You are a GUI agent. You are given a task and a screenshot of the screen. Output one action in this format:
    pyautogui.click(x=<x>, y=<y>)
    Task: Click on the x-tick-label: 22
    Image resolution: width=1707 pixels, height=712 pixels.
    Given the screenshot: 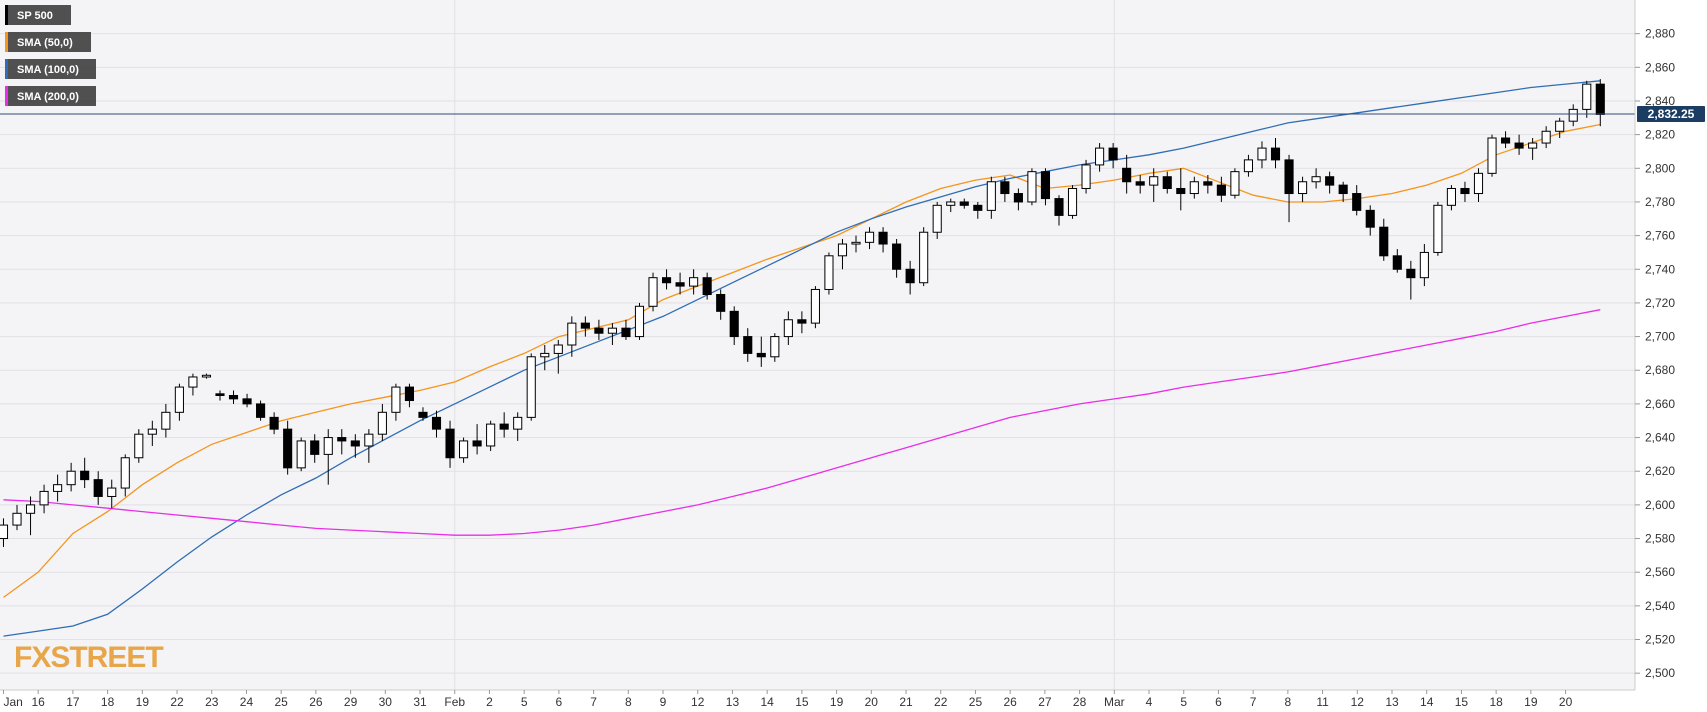 What is the action you would take?
    pyautogui.click(x=941, y=702)
    